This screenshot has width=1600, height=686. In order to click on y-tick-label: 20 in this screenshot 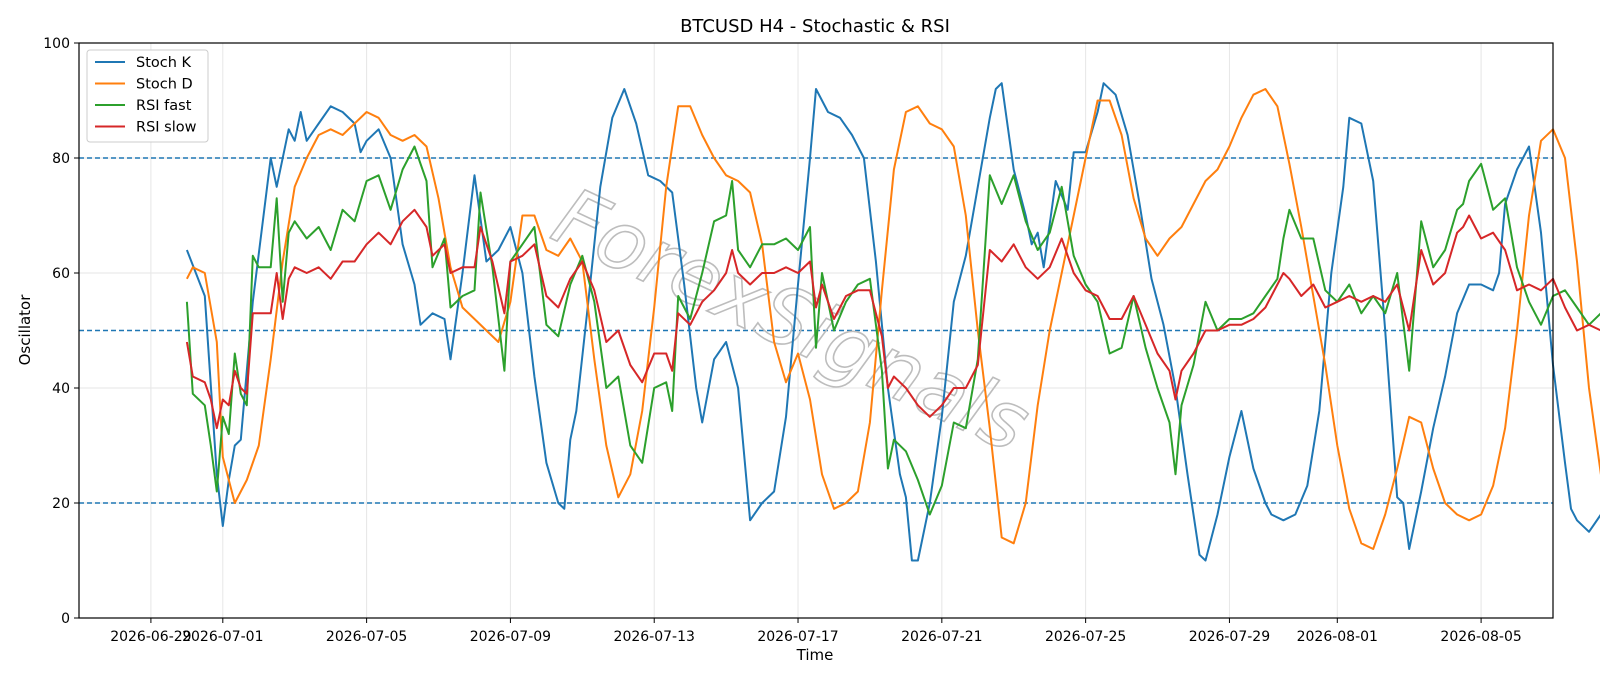, I will do `click(61, 504)`.